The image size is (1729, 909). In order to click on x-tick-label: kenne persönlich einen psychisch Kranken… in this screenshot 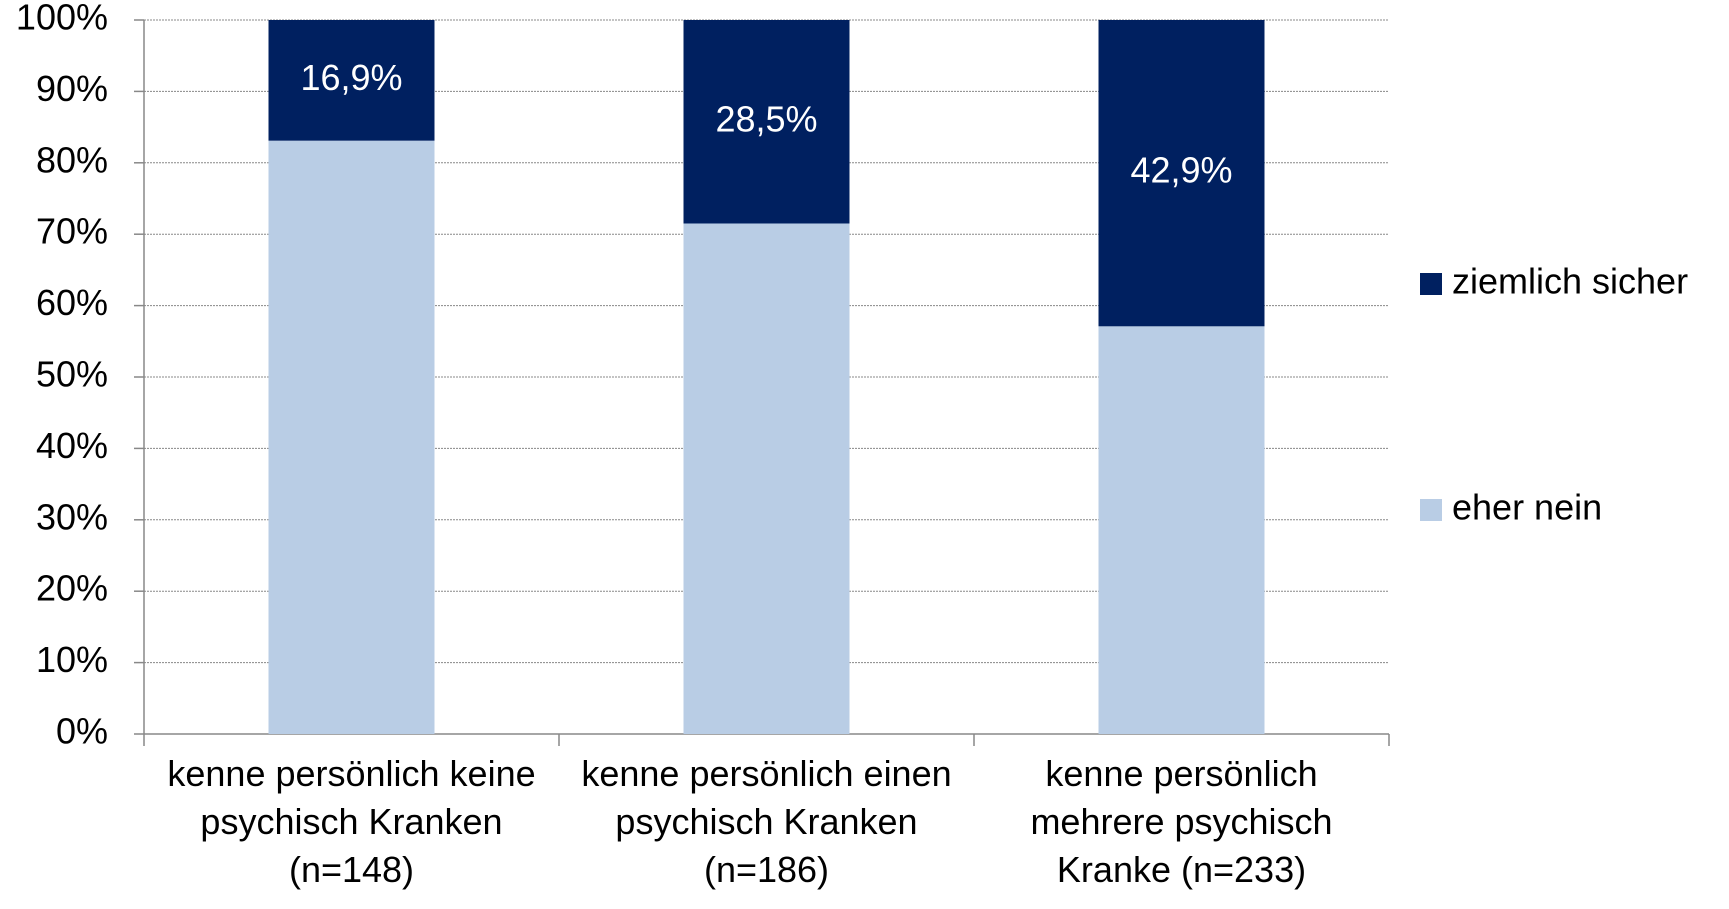, I will do `click(766, 821)`.